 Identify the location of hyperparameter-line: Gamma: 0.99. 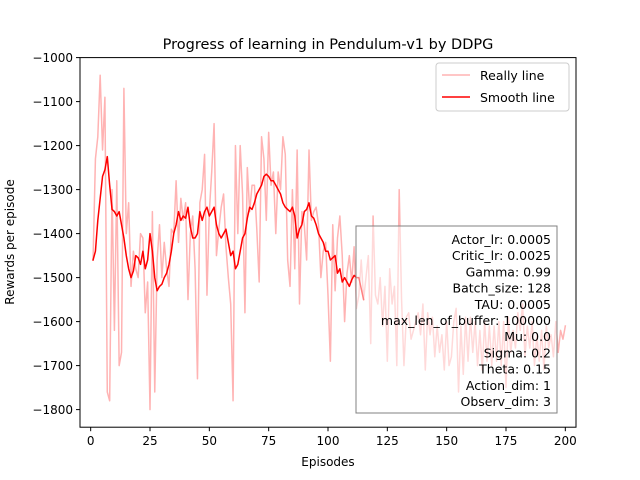
(508, 271).